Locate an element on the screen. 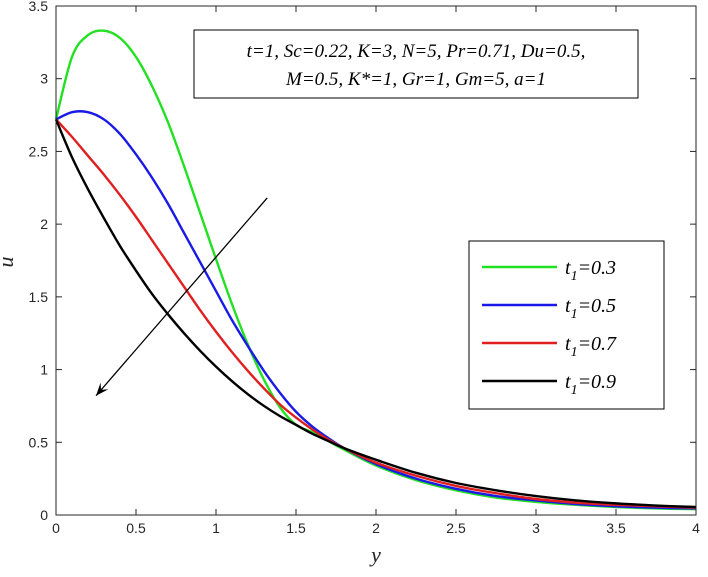 The width and height of the screenshot is (708, 577). legend-label-value: =0.3 is located at coordinates (597, 268).